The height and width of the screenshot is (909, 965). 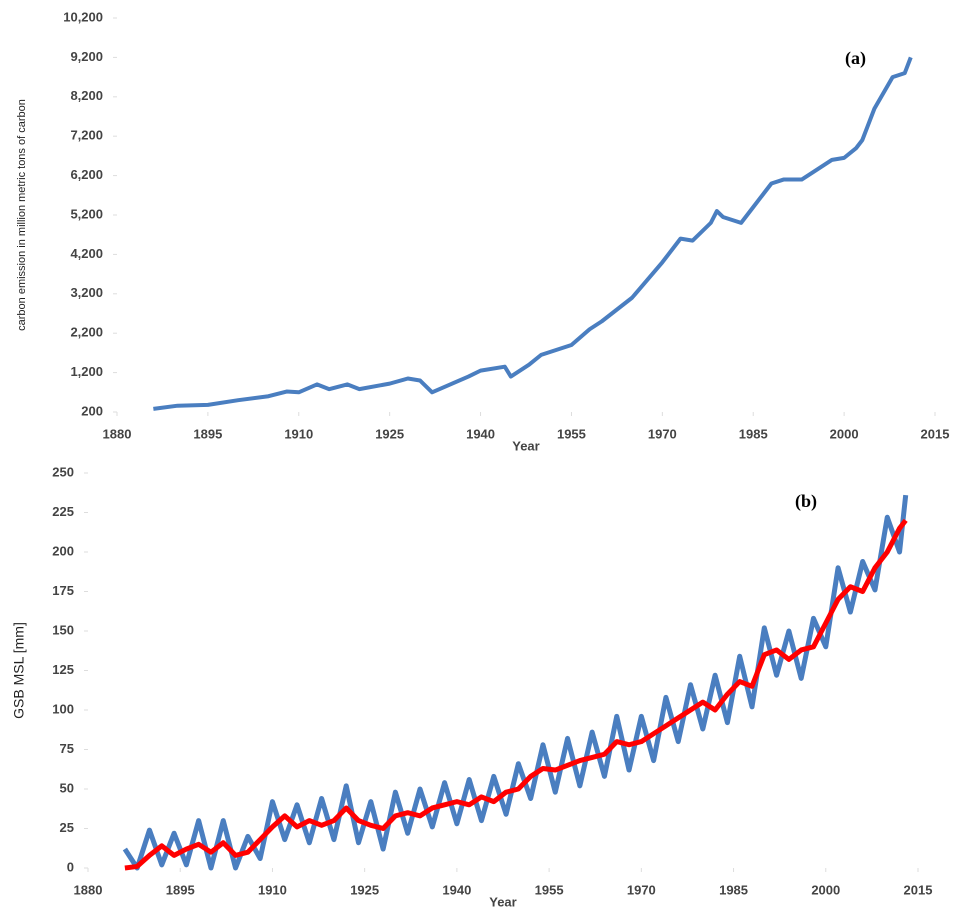 What do you see at coordinates (19, 670) in the screenshot?
I see `y-axis-label: GSB MSL [mm]` at bounding box center [19, 670].